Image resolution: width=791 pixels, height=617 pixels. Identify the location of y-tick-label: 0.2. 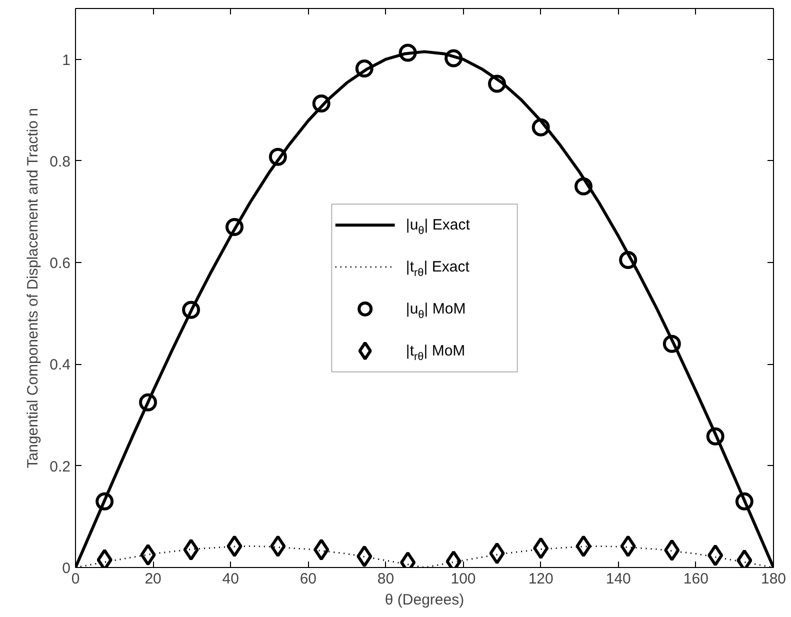
(60, 467).